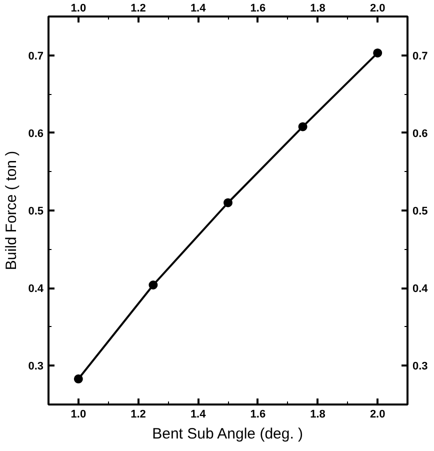 This screenshot has height=451, width=434. What do you see at coordinates (36, 134) in the screenshot?
I see `y-tick-label: 0.6` at bounding box center [36, 134].